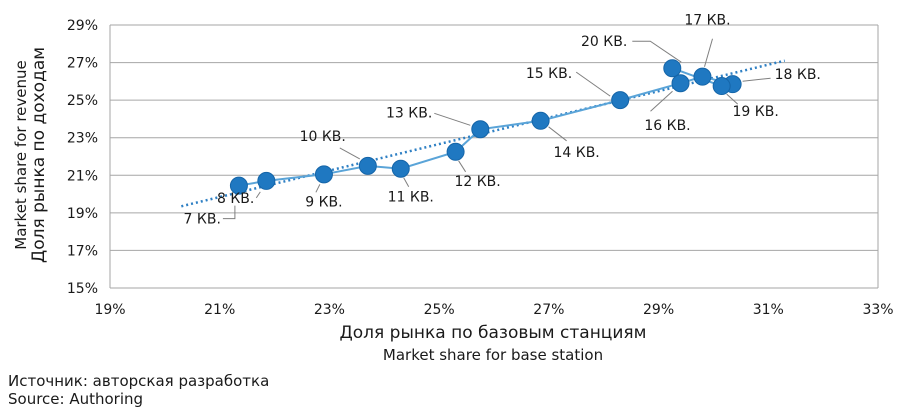 This screenshot has width=908, height=420. What do you see at coordinates (21, 155) in the screenshot?
I see `y-axis-title-en: Market share for revenue` at bounding box center [21, 155].